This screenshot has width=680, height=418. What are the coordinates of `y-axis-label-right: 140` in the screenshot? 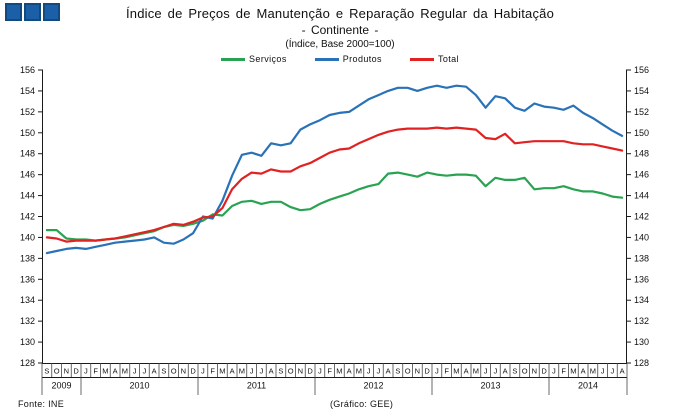 It's located at (641, 237).